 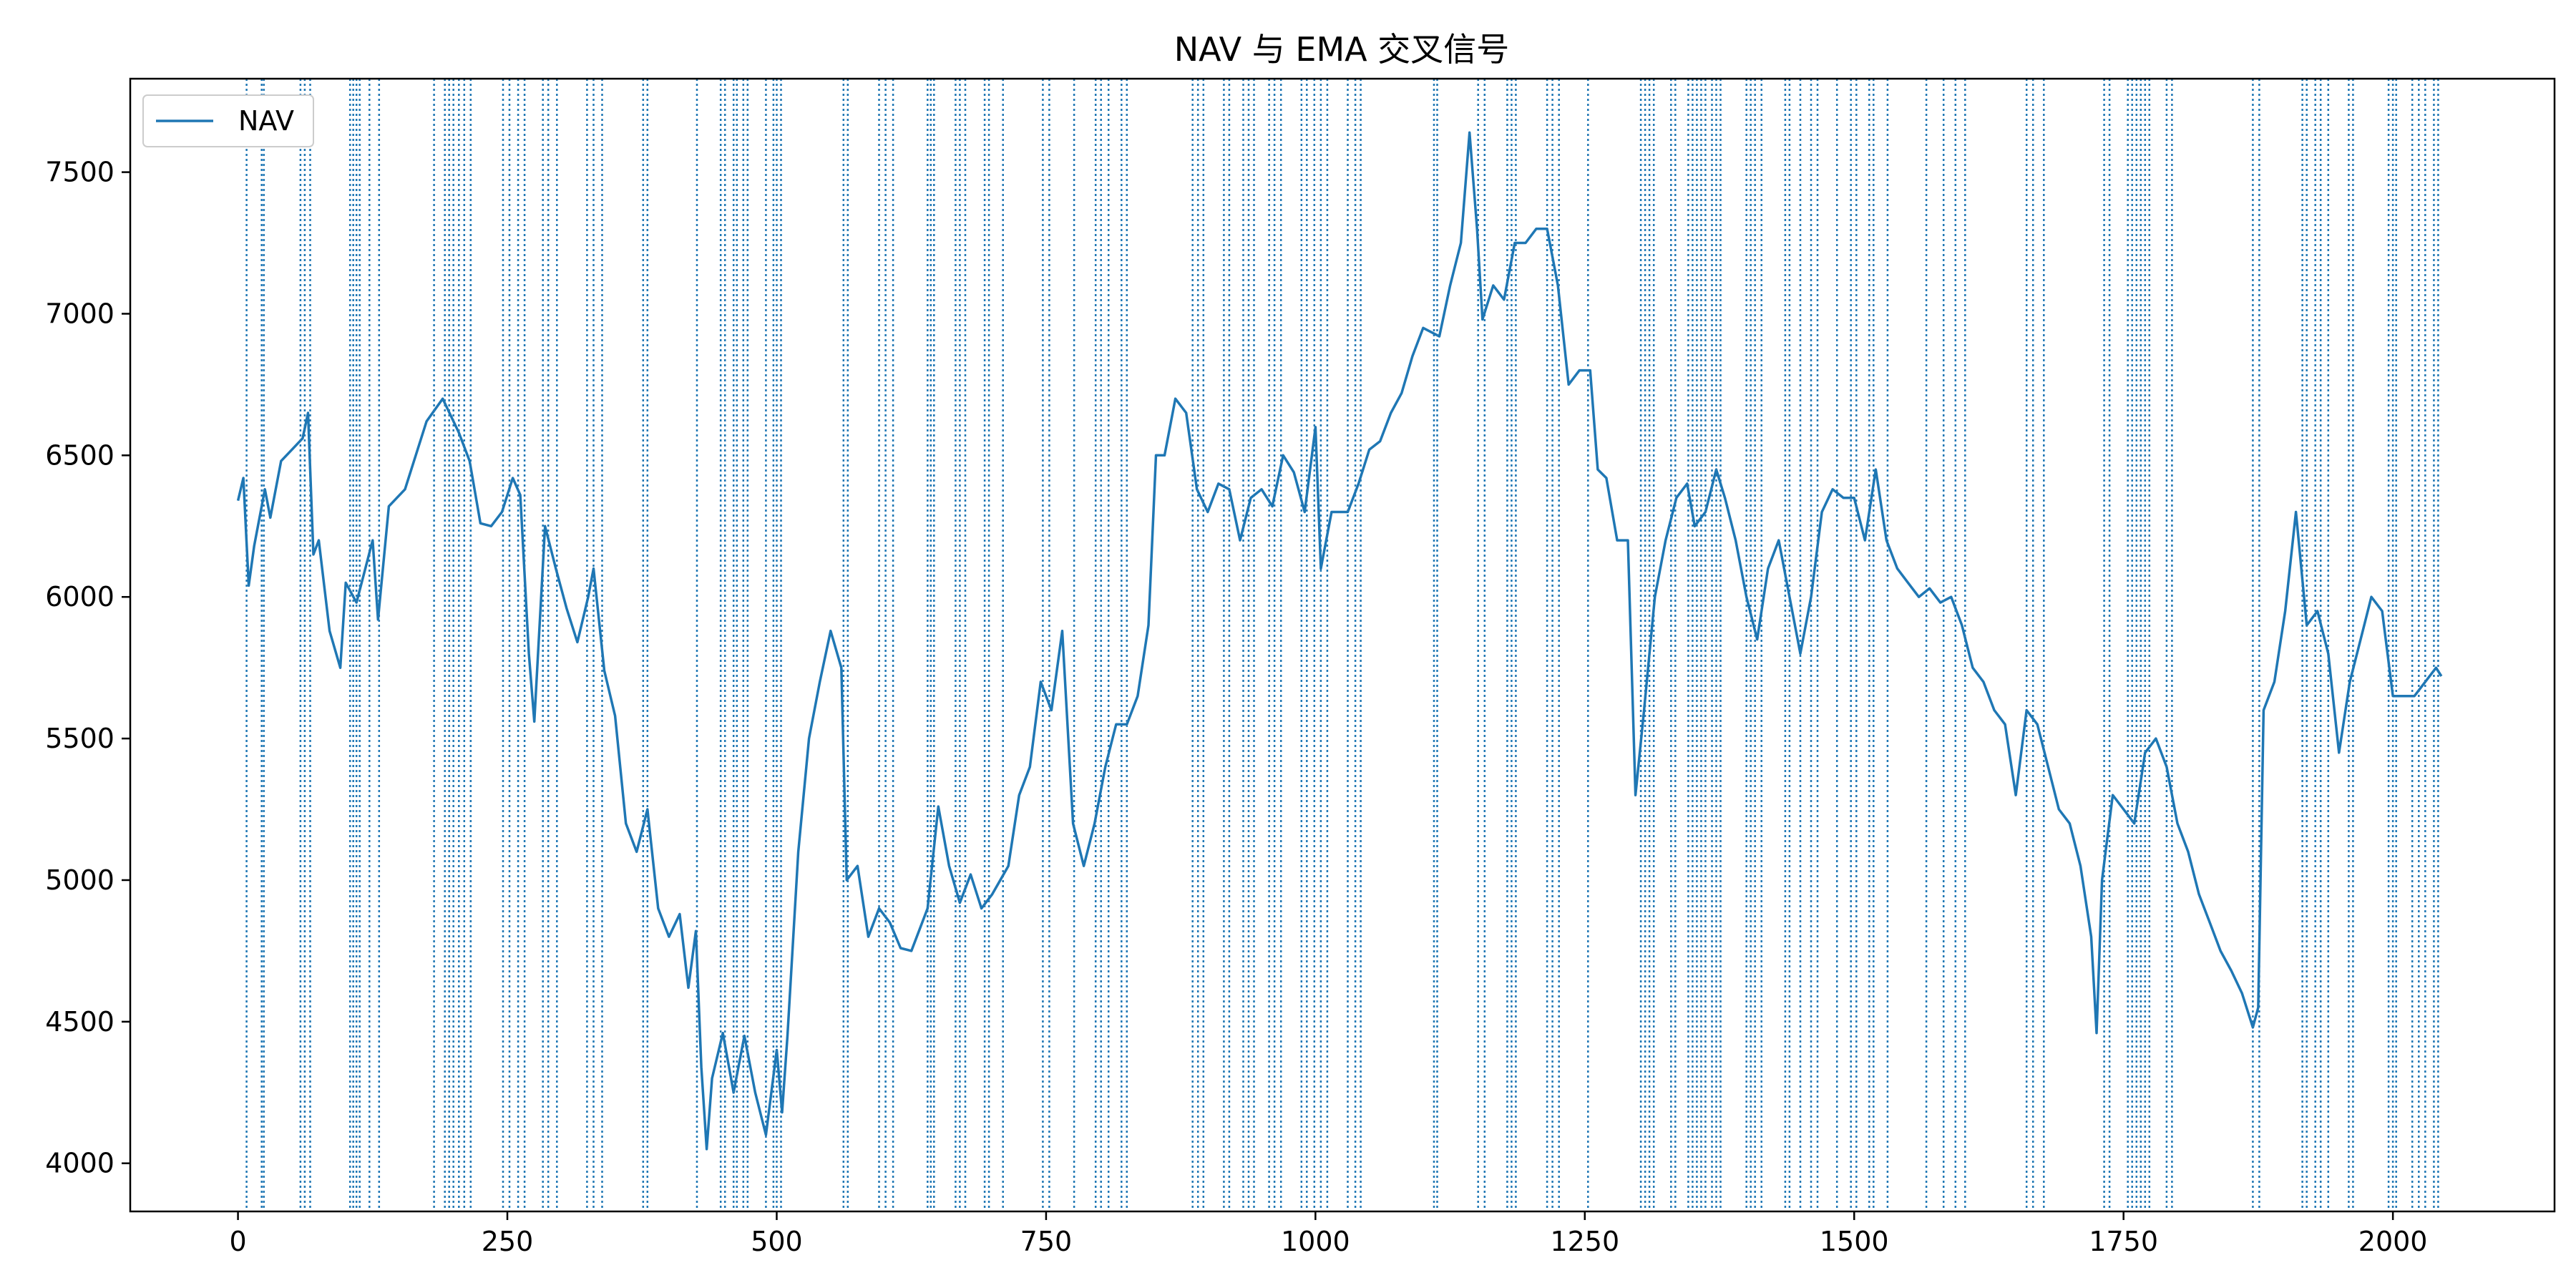 I want to click on chart-title: NAV 与 EMA 交叉信号, so click(x=1342, y=49).